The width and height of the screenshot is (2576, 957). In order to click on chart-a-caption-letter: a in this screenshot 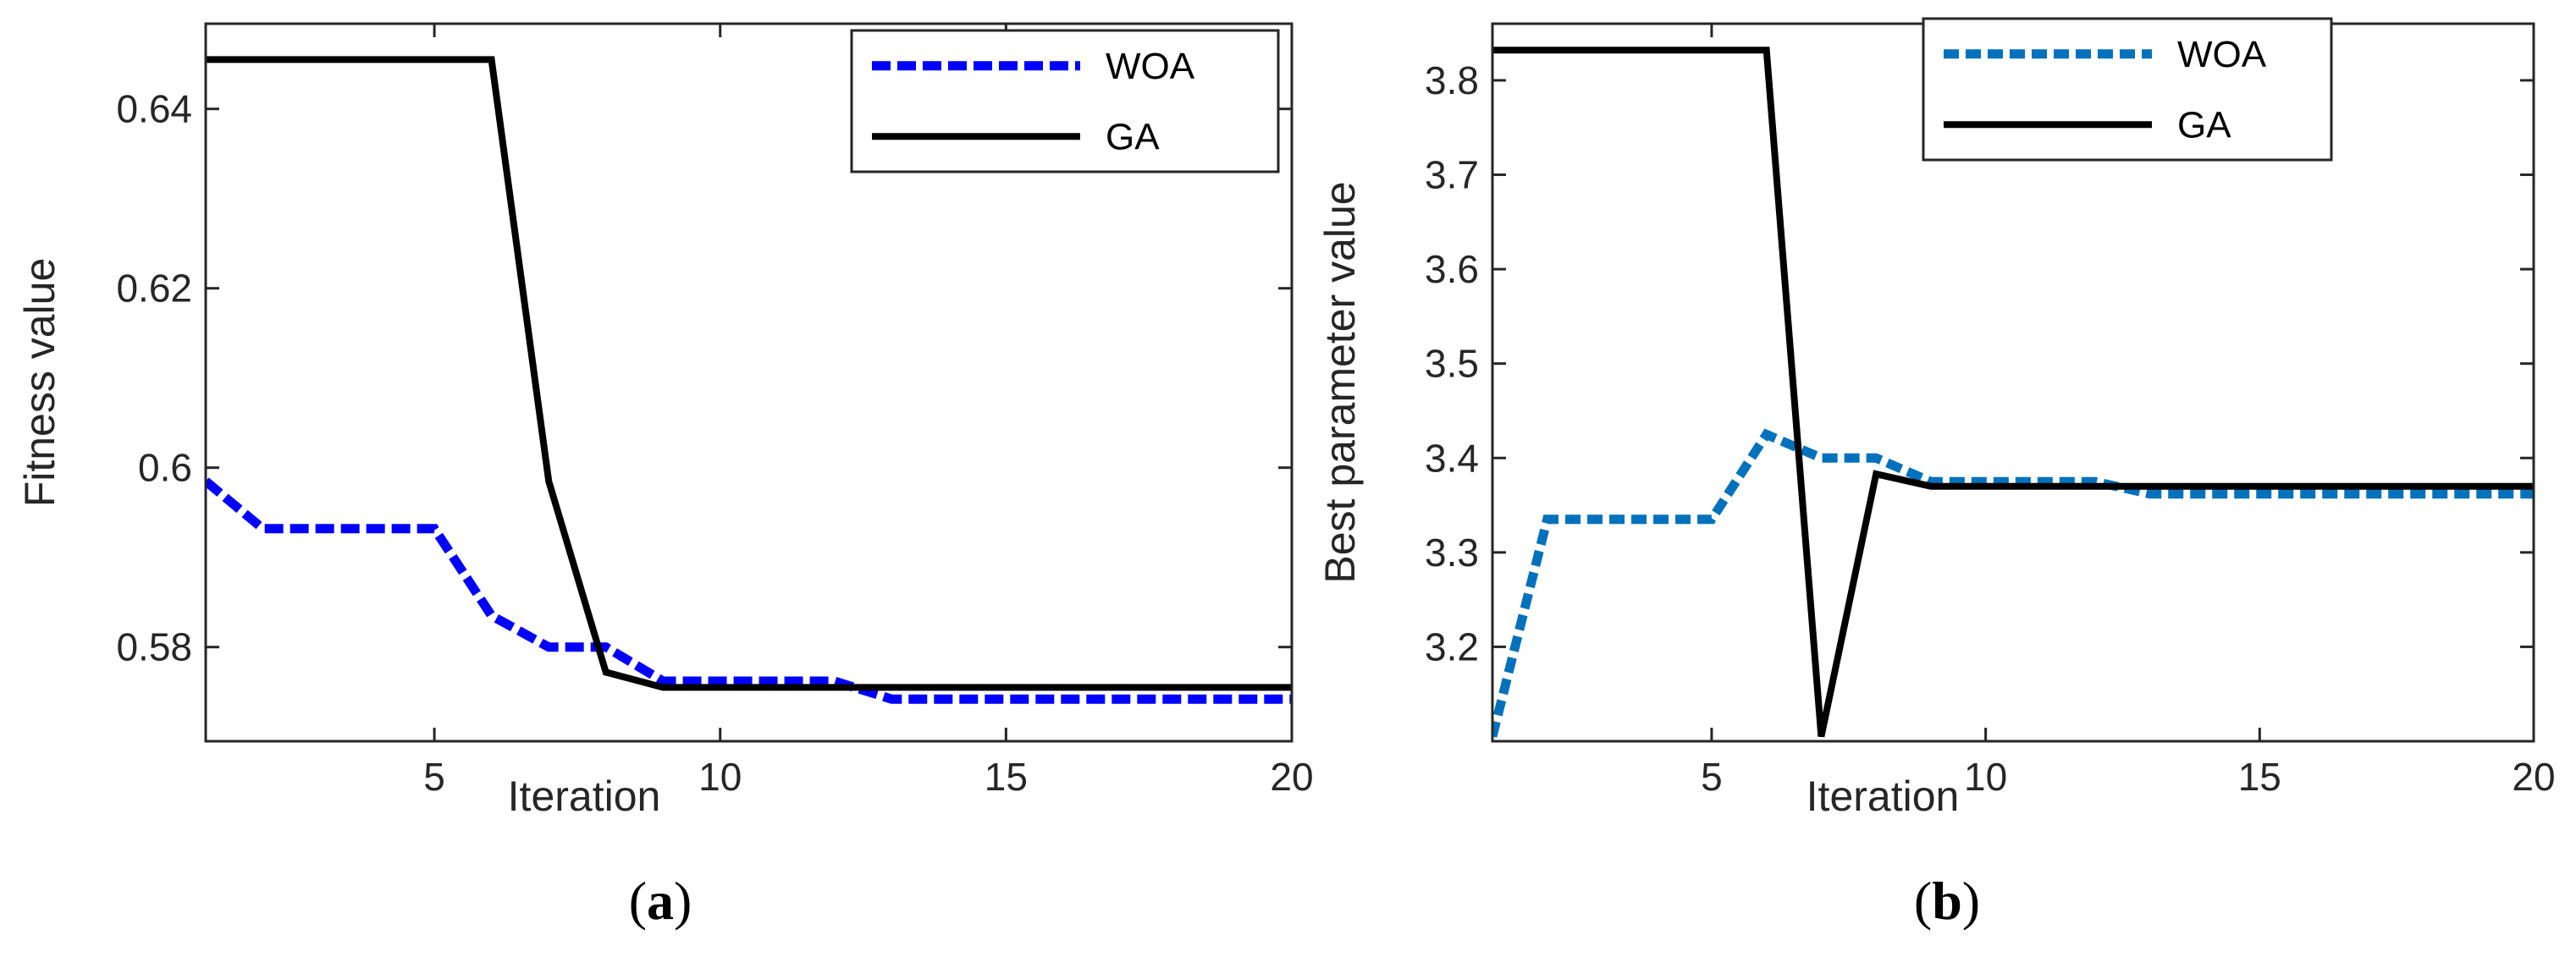, I will do `click(661, 901)`.